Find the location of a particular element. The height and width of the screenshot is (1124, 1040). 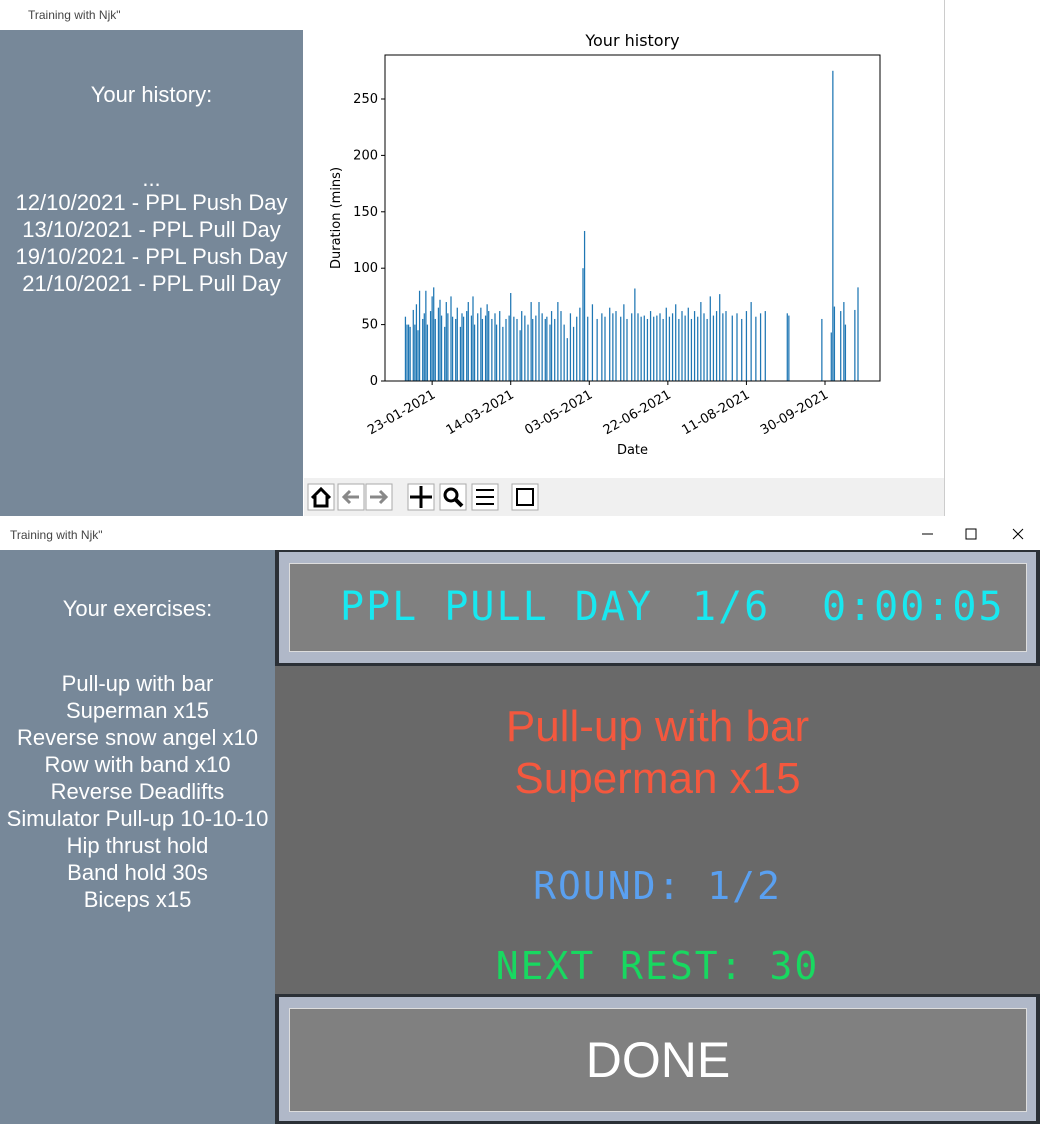

save-icon is located at coordinates (525, 497).